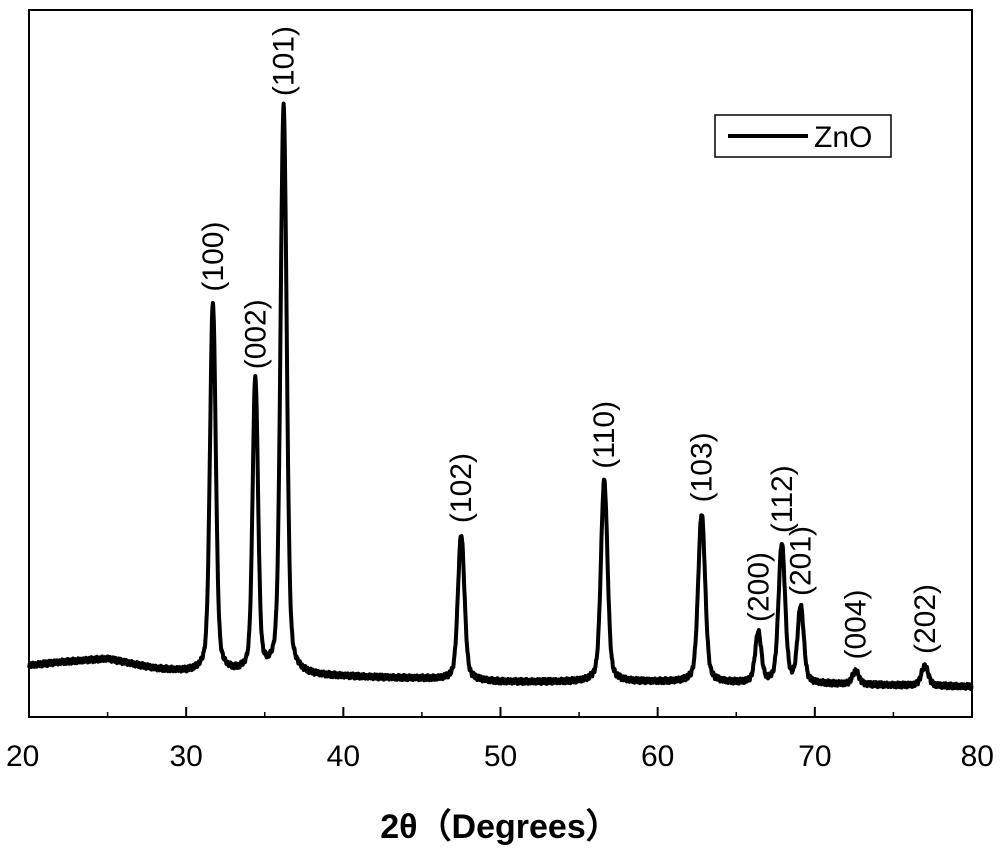  I want to click on x-tick-label-60: 60, so click(657, 756).